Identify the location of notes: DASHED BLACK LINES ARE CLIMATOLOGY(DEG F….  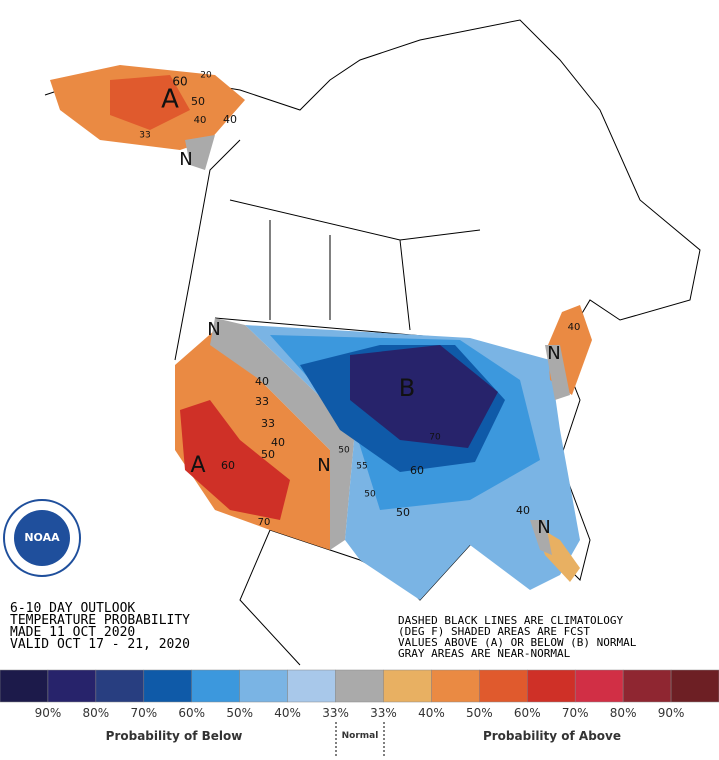
(517, 637).